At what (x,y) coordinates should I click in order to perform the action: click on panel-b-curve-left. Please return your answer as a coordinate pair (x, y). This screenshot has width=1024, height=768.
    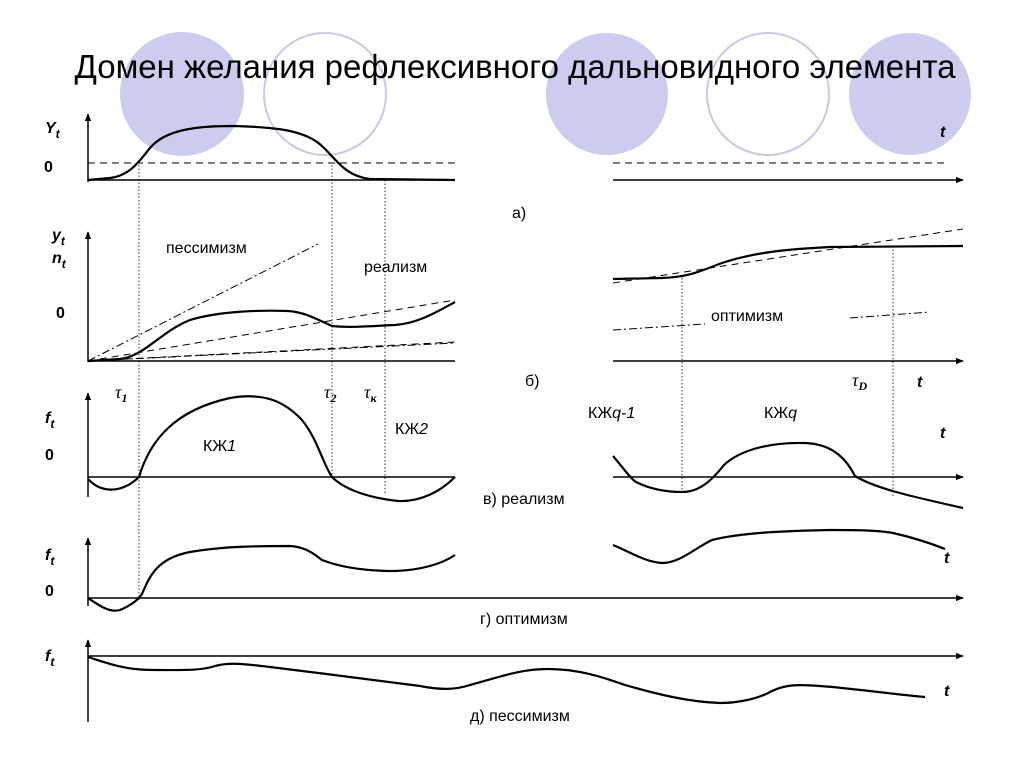
    Looking at the image, I should click on (271, 332).